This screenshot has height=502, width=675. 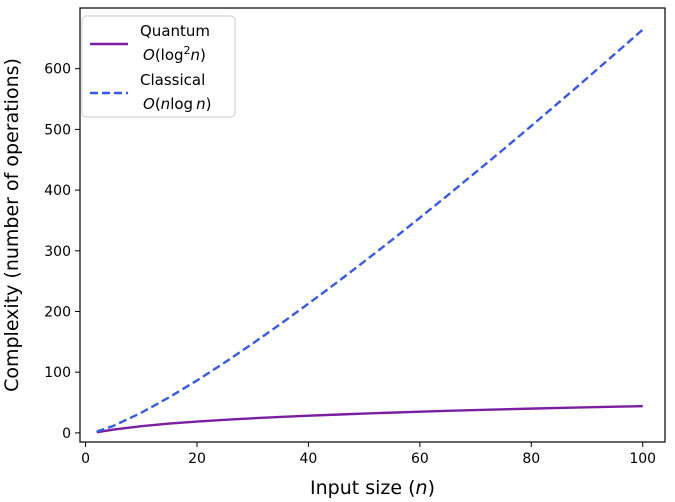 What do you see at coordinates (172, 80) in the screenshot?
I see `legend-classical-label: Classical` at bounding box center [172, 80].